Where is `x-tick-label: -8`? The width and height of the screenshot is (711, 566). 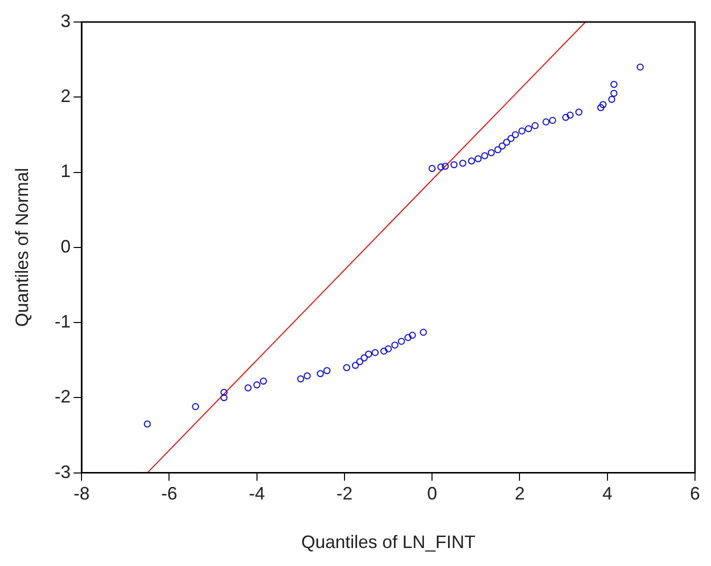
x-tick-label: -8 is located at coordinates (82, 494).